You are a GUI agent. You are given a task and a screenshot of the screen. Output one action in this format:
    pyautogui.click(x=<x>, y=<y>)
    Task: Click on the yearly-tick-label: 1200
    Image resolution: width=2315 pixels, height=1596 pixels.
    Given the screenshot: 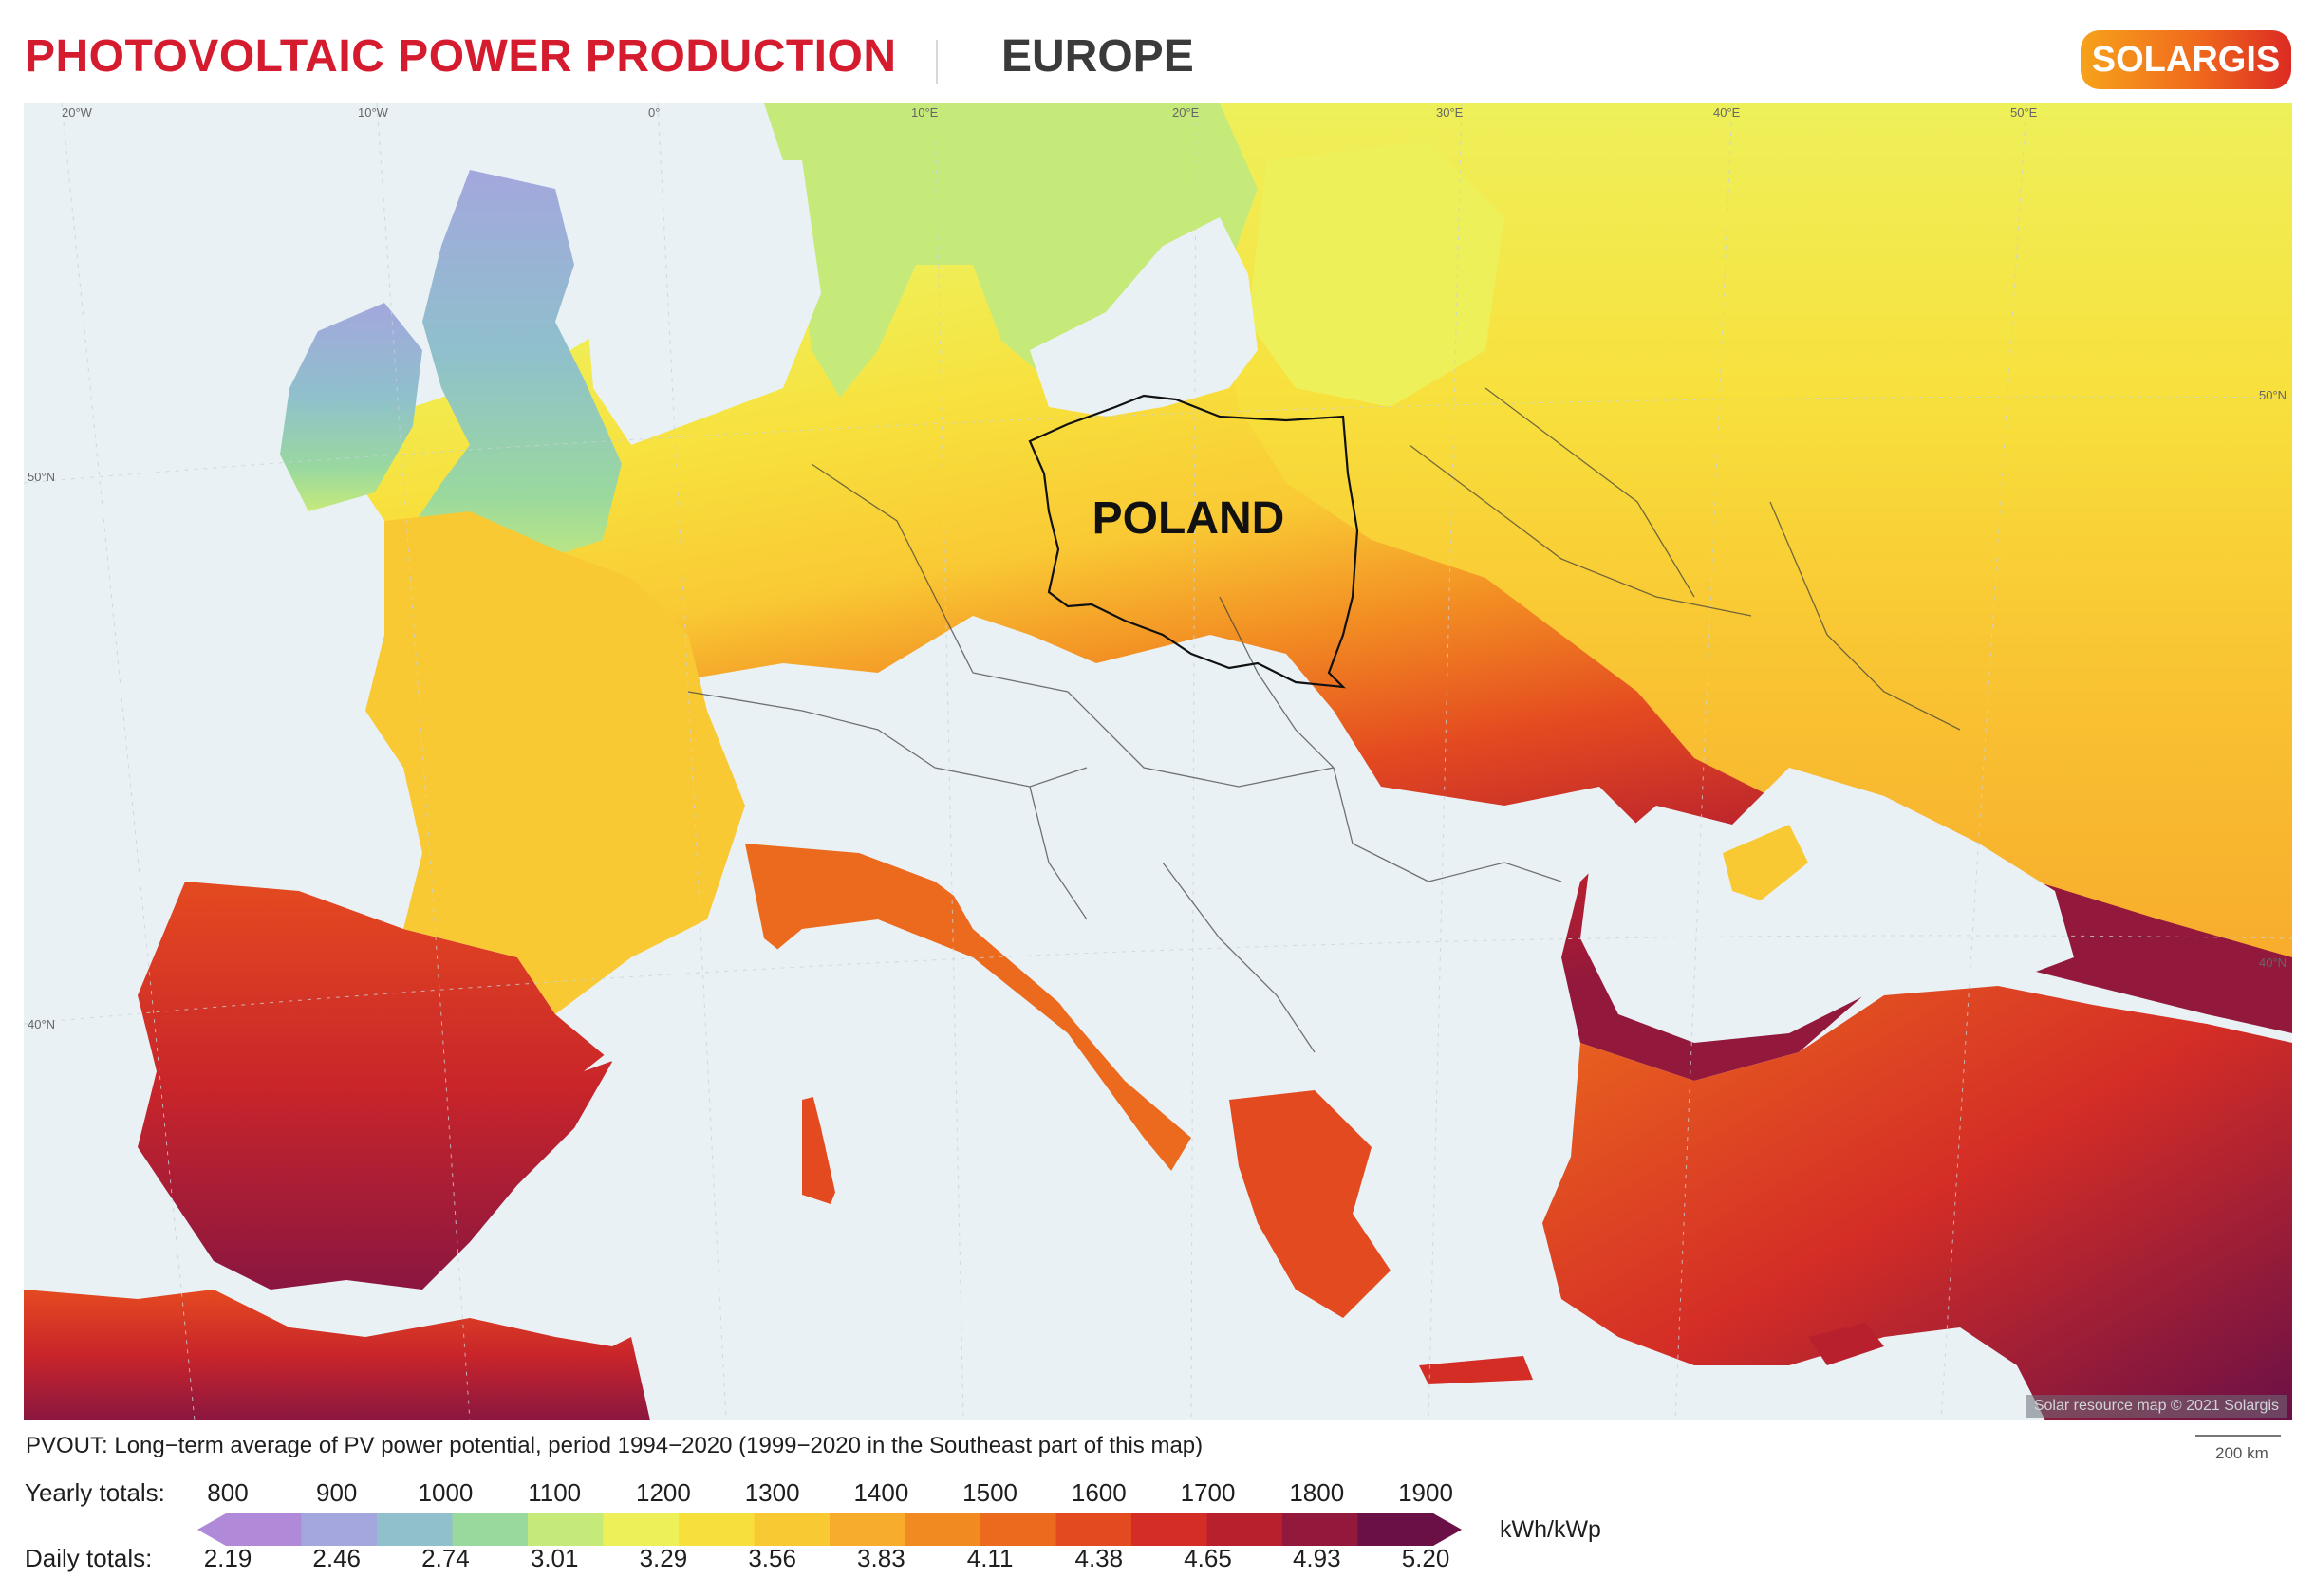 What is the action you would take?
    pyautogui.click(x=663, y=1492)
    